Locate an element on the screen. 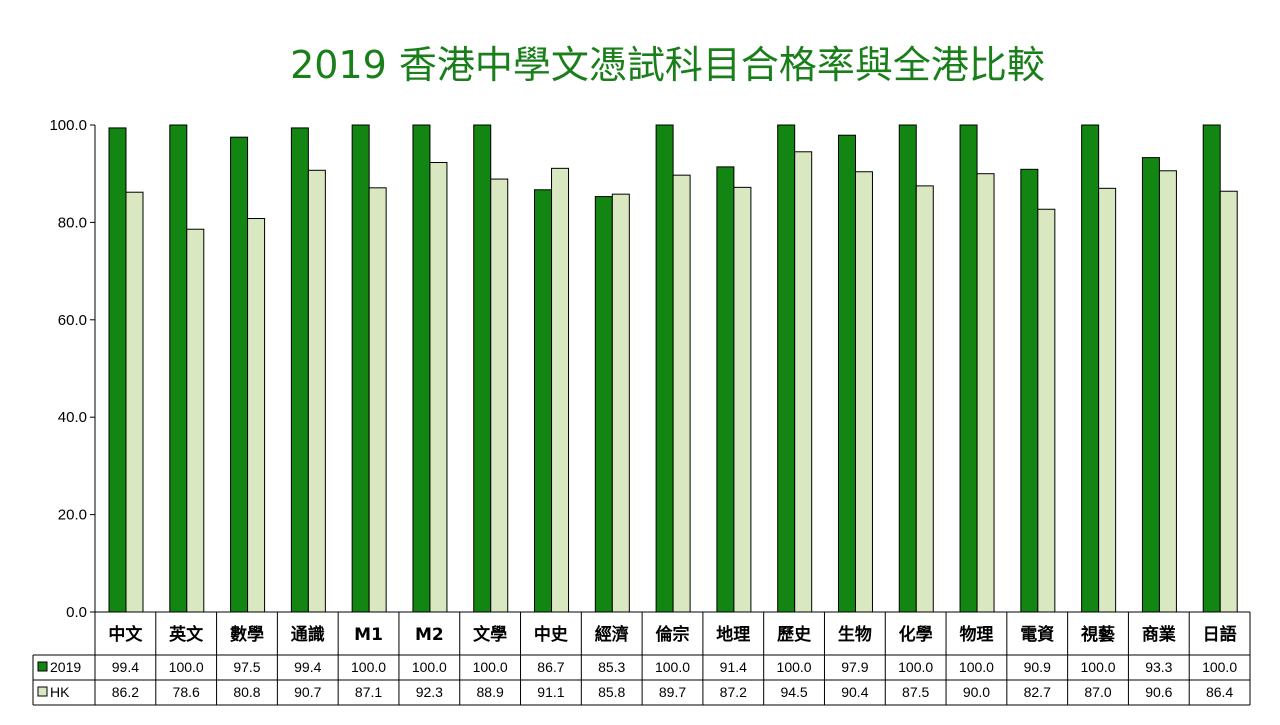  y-tick-label: 20.0 is located at coordinates (72, 515).